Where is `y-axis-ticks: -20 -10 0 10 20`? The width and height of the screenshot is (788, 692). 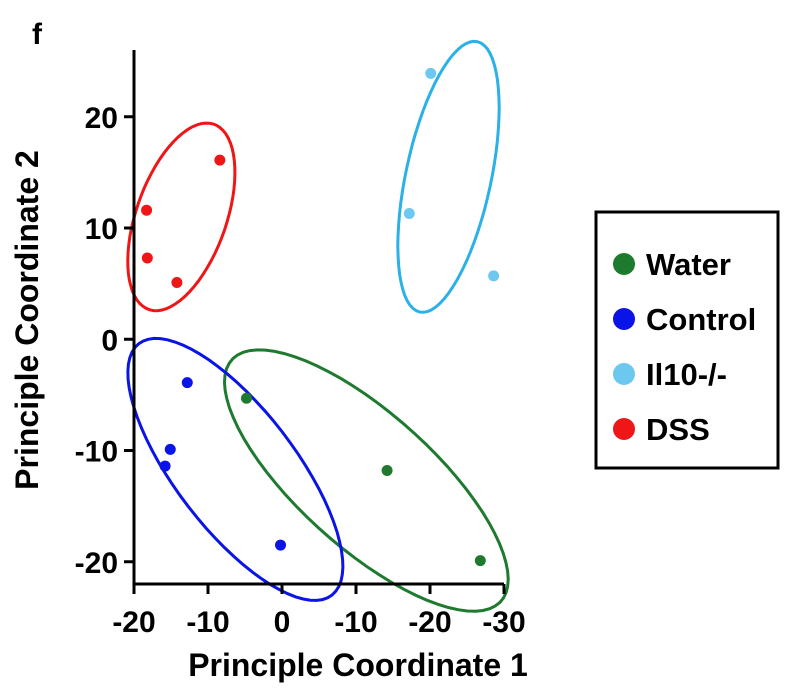
y-axis-ticks: -20 -10 0 10 20 is located at coordinates (104, 341).